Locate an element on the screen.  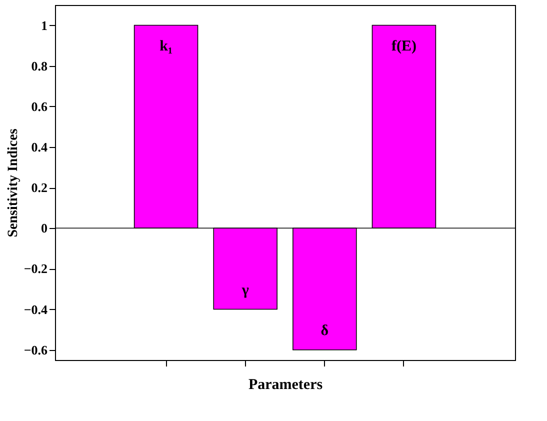
y-tick-label: 0.6 is located at coordinates (39, 106).